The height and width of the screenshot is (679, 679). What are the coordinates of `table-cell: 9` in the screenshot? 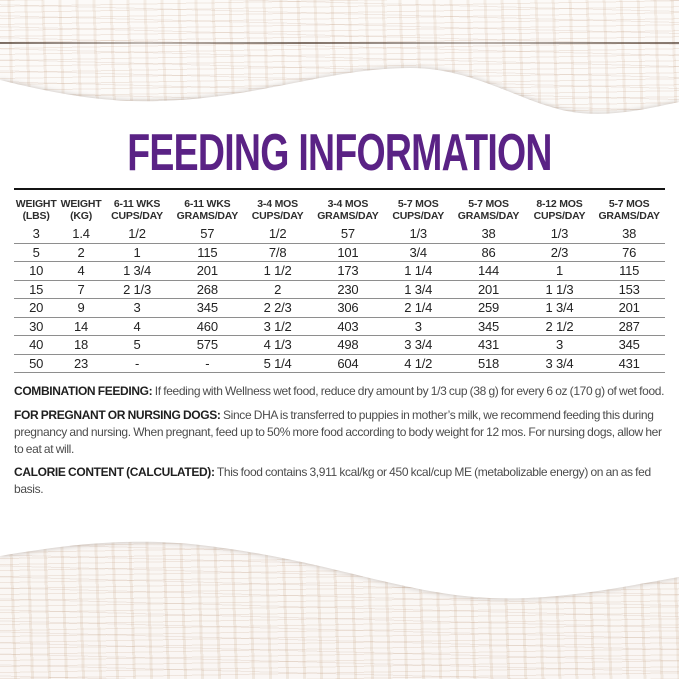 It's located at (81, 308).